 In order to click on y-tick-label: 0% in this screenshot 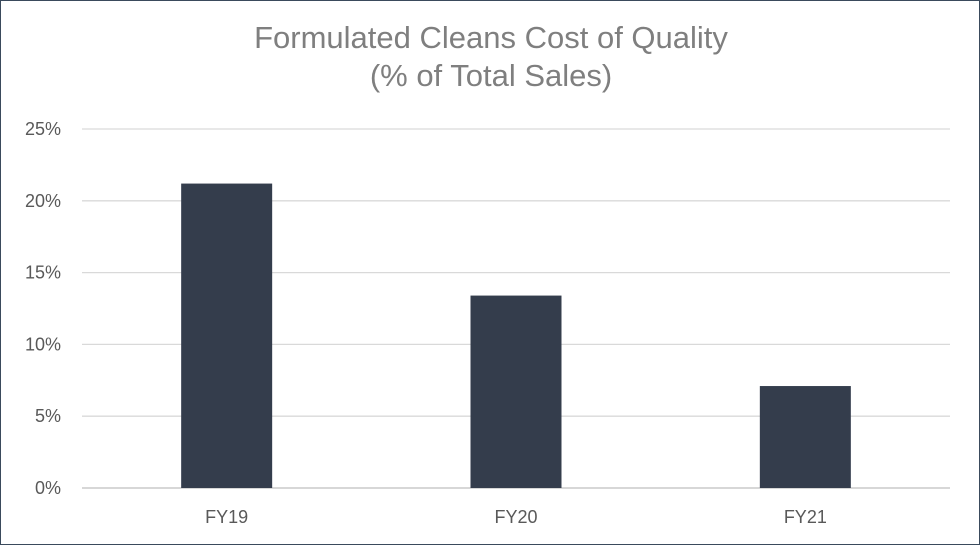, I will do `click(48, 488)`.